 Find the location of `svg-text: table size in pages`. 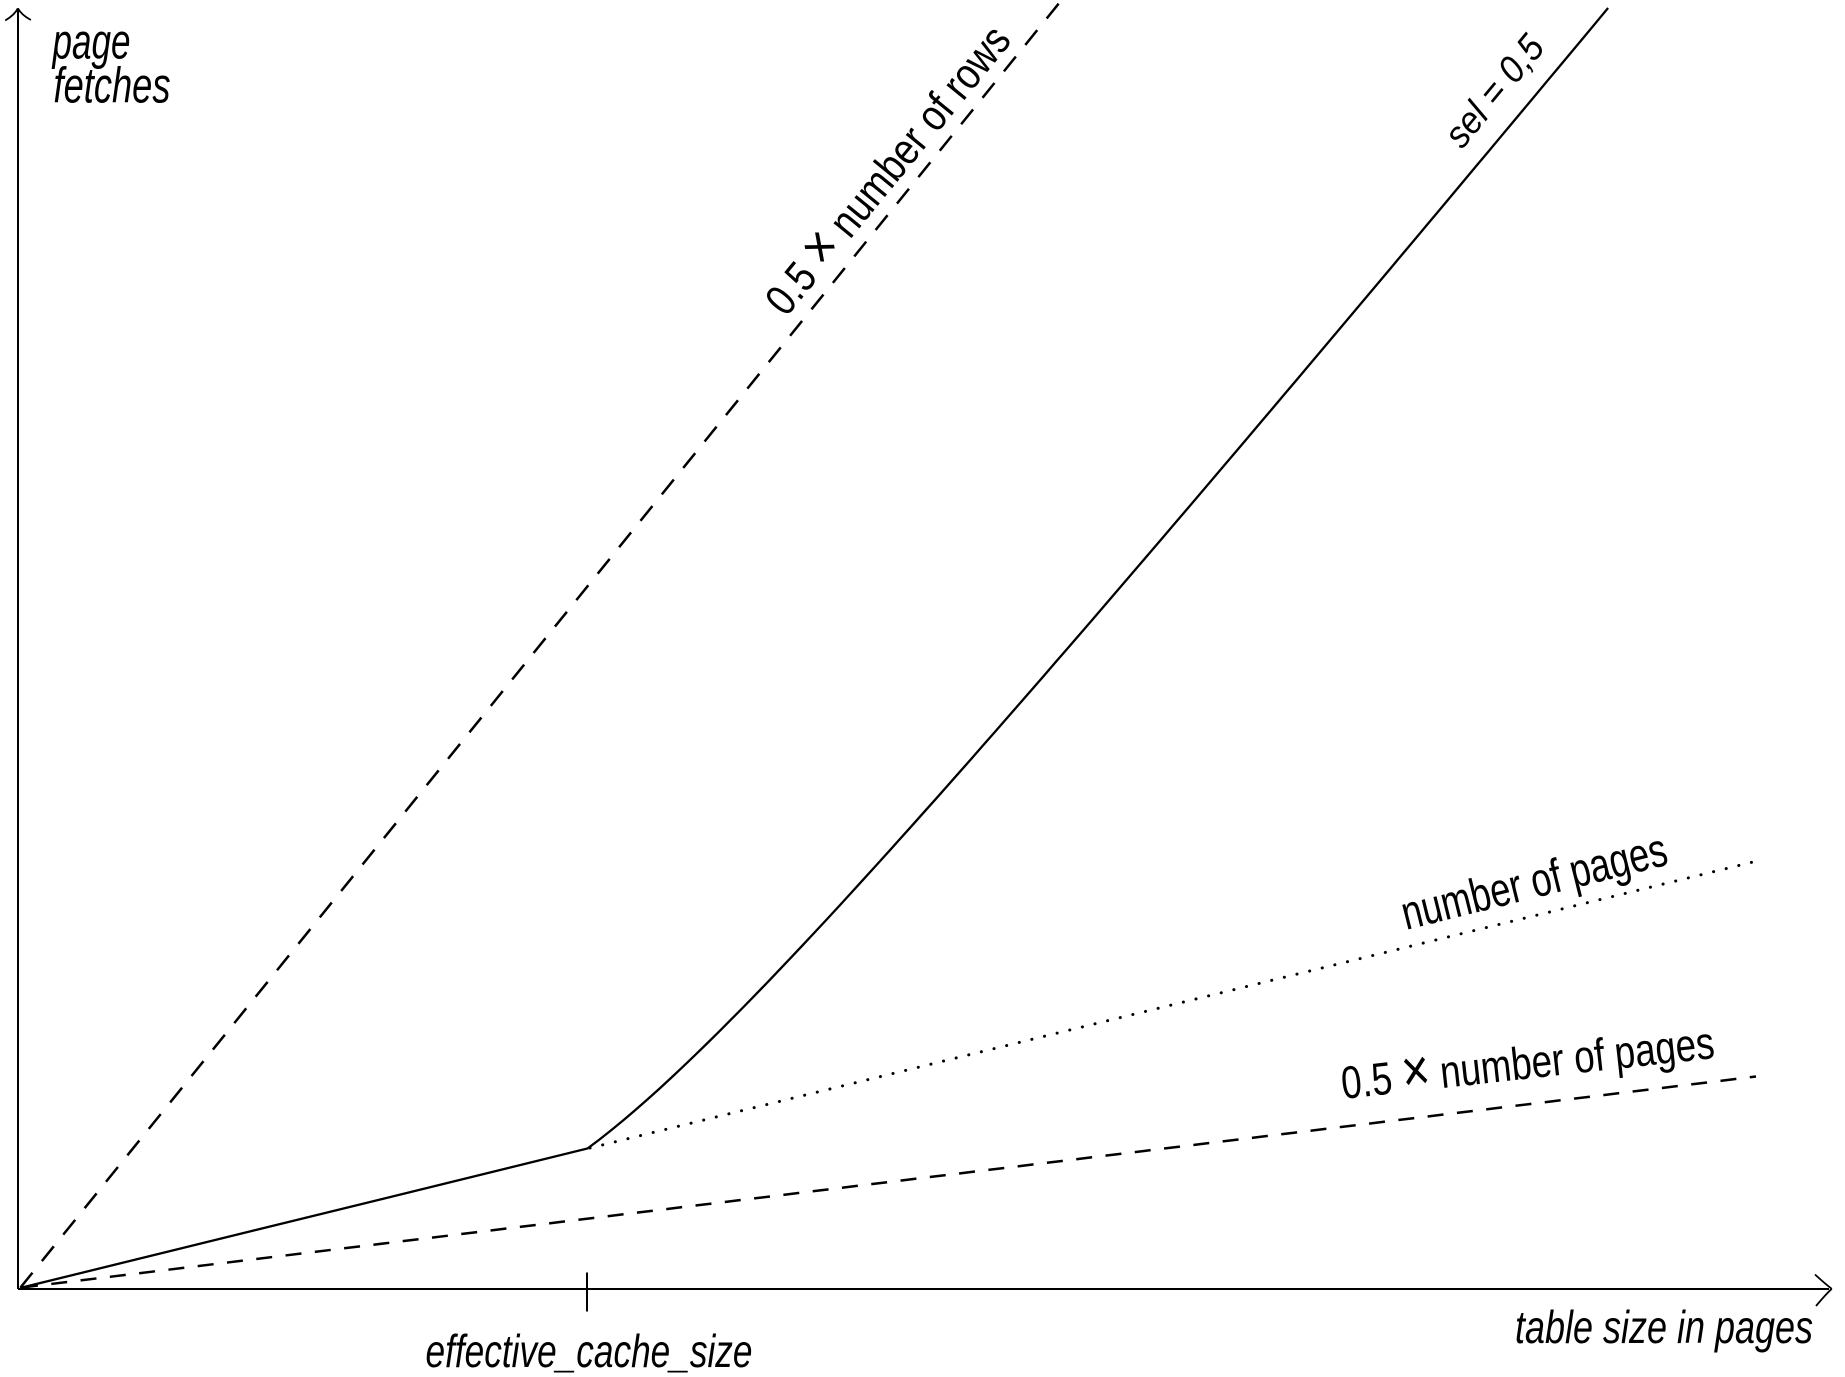

svg-text: table size in pages is located at coordinates (1664, 1327).